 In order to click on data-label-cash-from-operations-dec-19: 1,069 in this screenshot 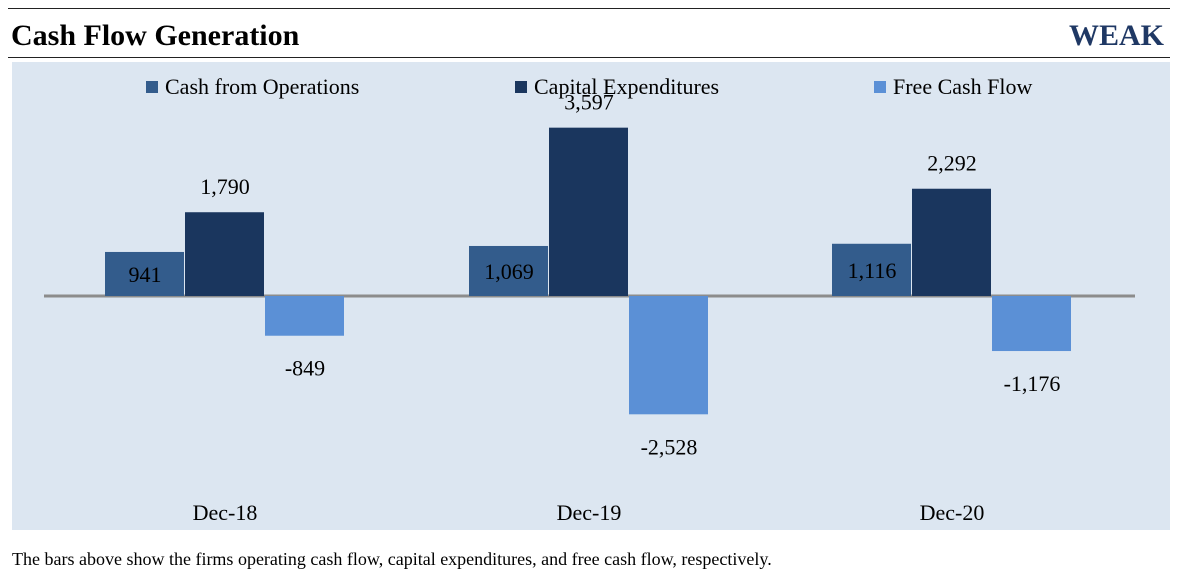, I will do `click(509, 271)`.